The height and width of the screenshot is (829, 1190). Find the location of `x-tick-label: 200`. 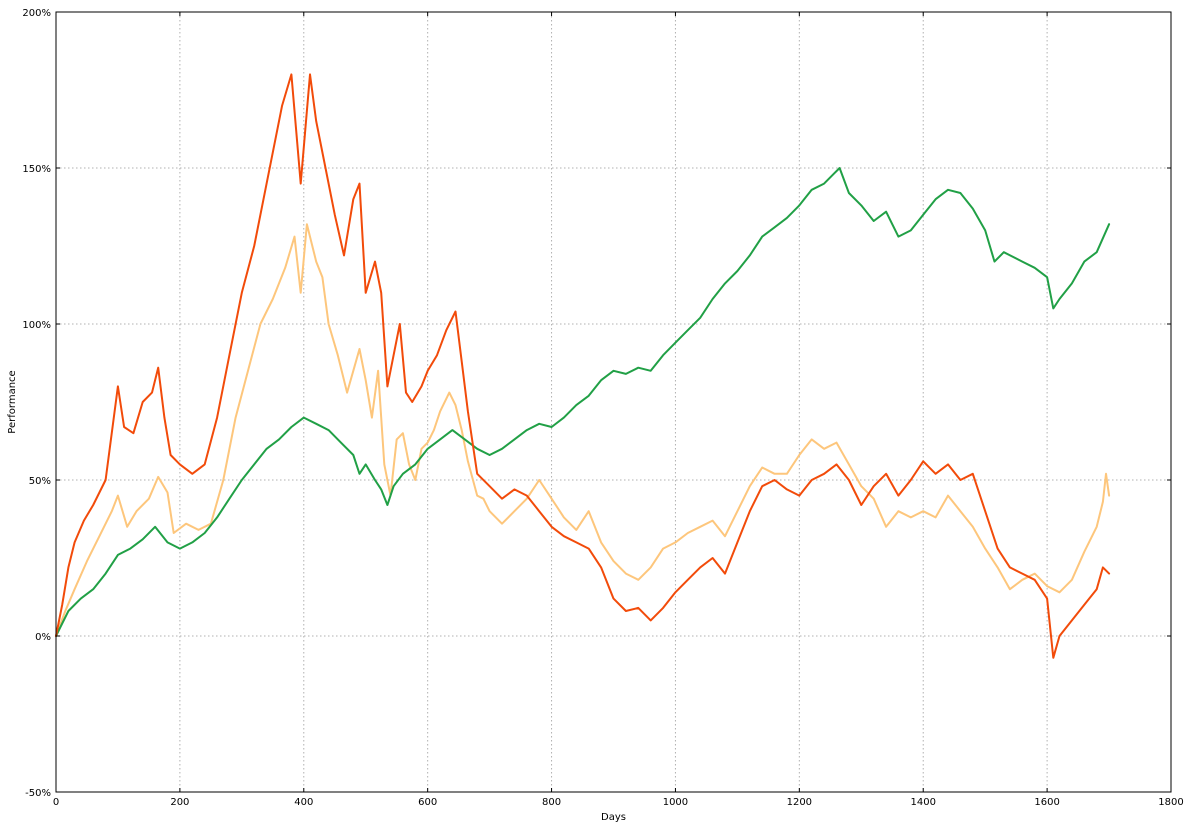

x-tick-label: 200 is located at coordinates (179, 802).